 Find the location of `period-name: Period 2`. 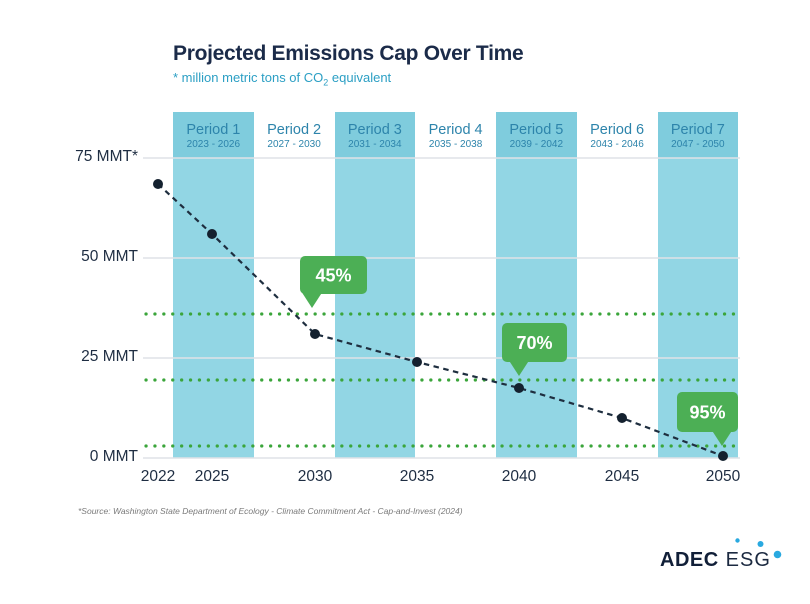

period-name: Period 2 is located at coordinates (294, 129).